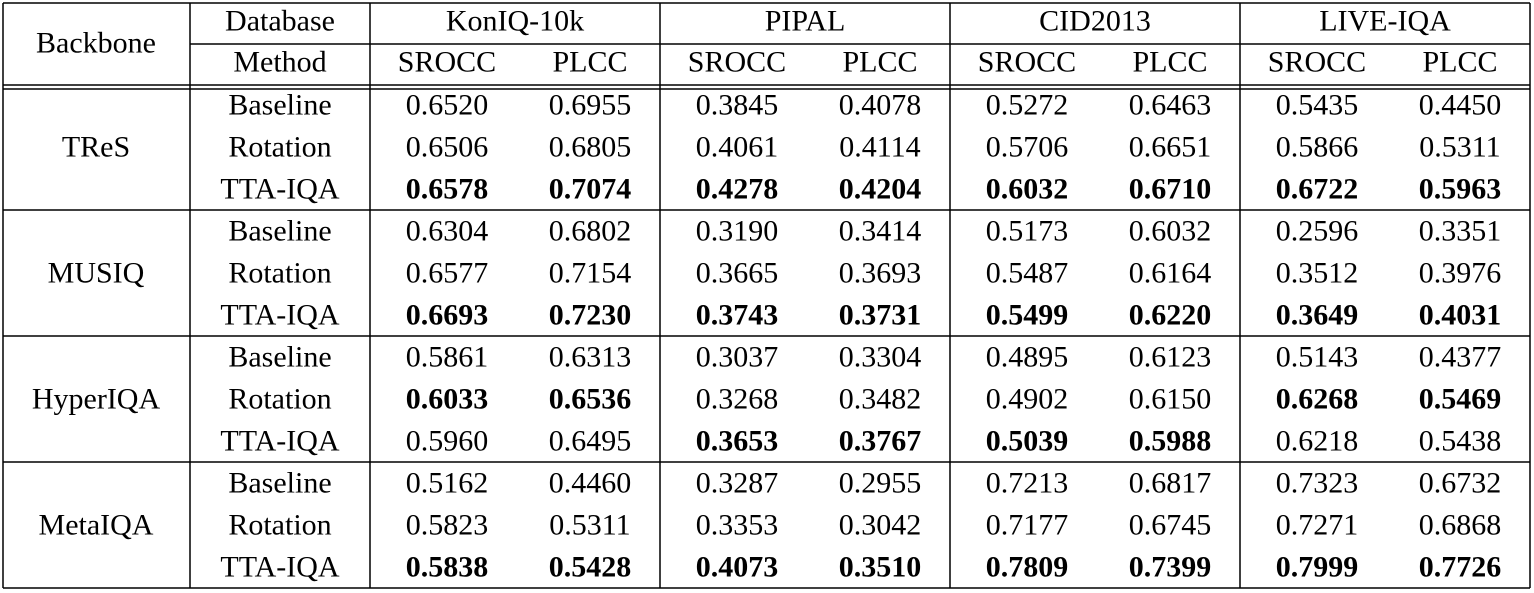 The height and width of the screenshot is (593, 1534). I want to click on database-name: CID2013, so click(1095, 21).